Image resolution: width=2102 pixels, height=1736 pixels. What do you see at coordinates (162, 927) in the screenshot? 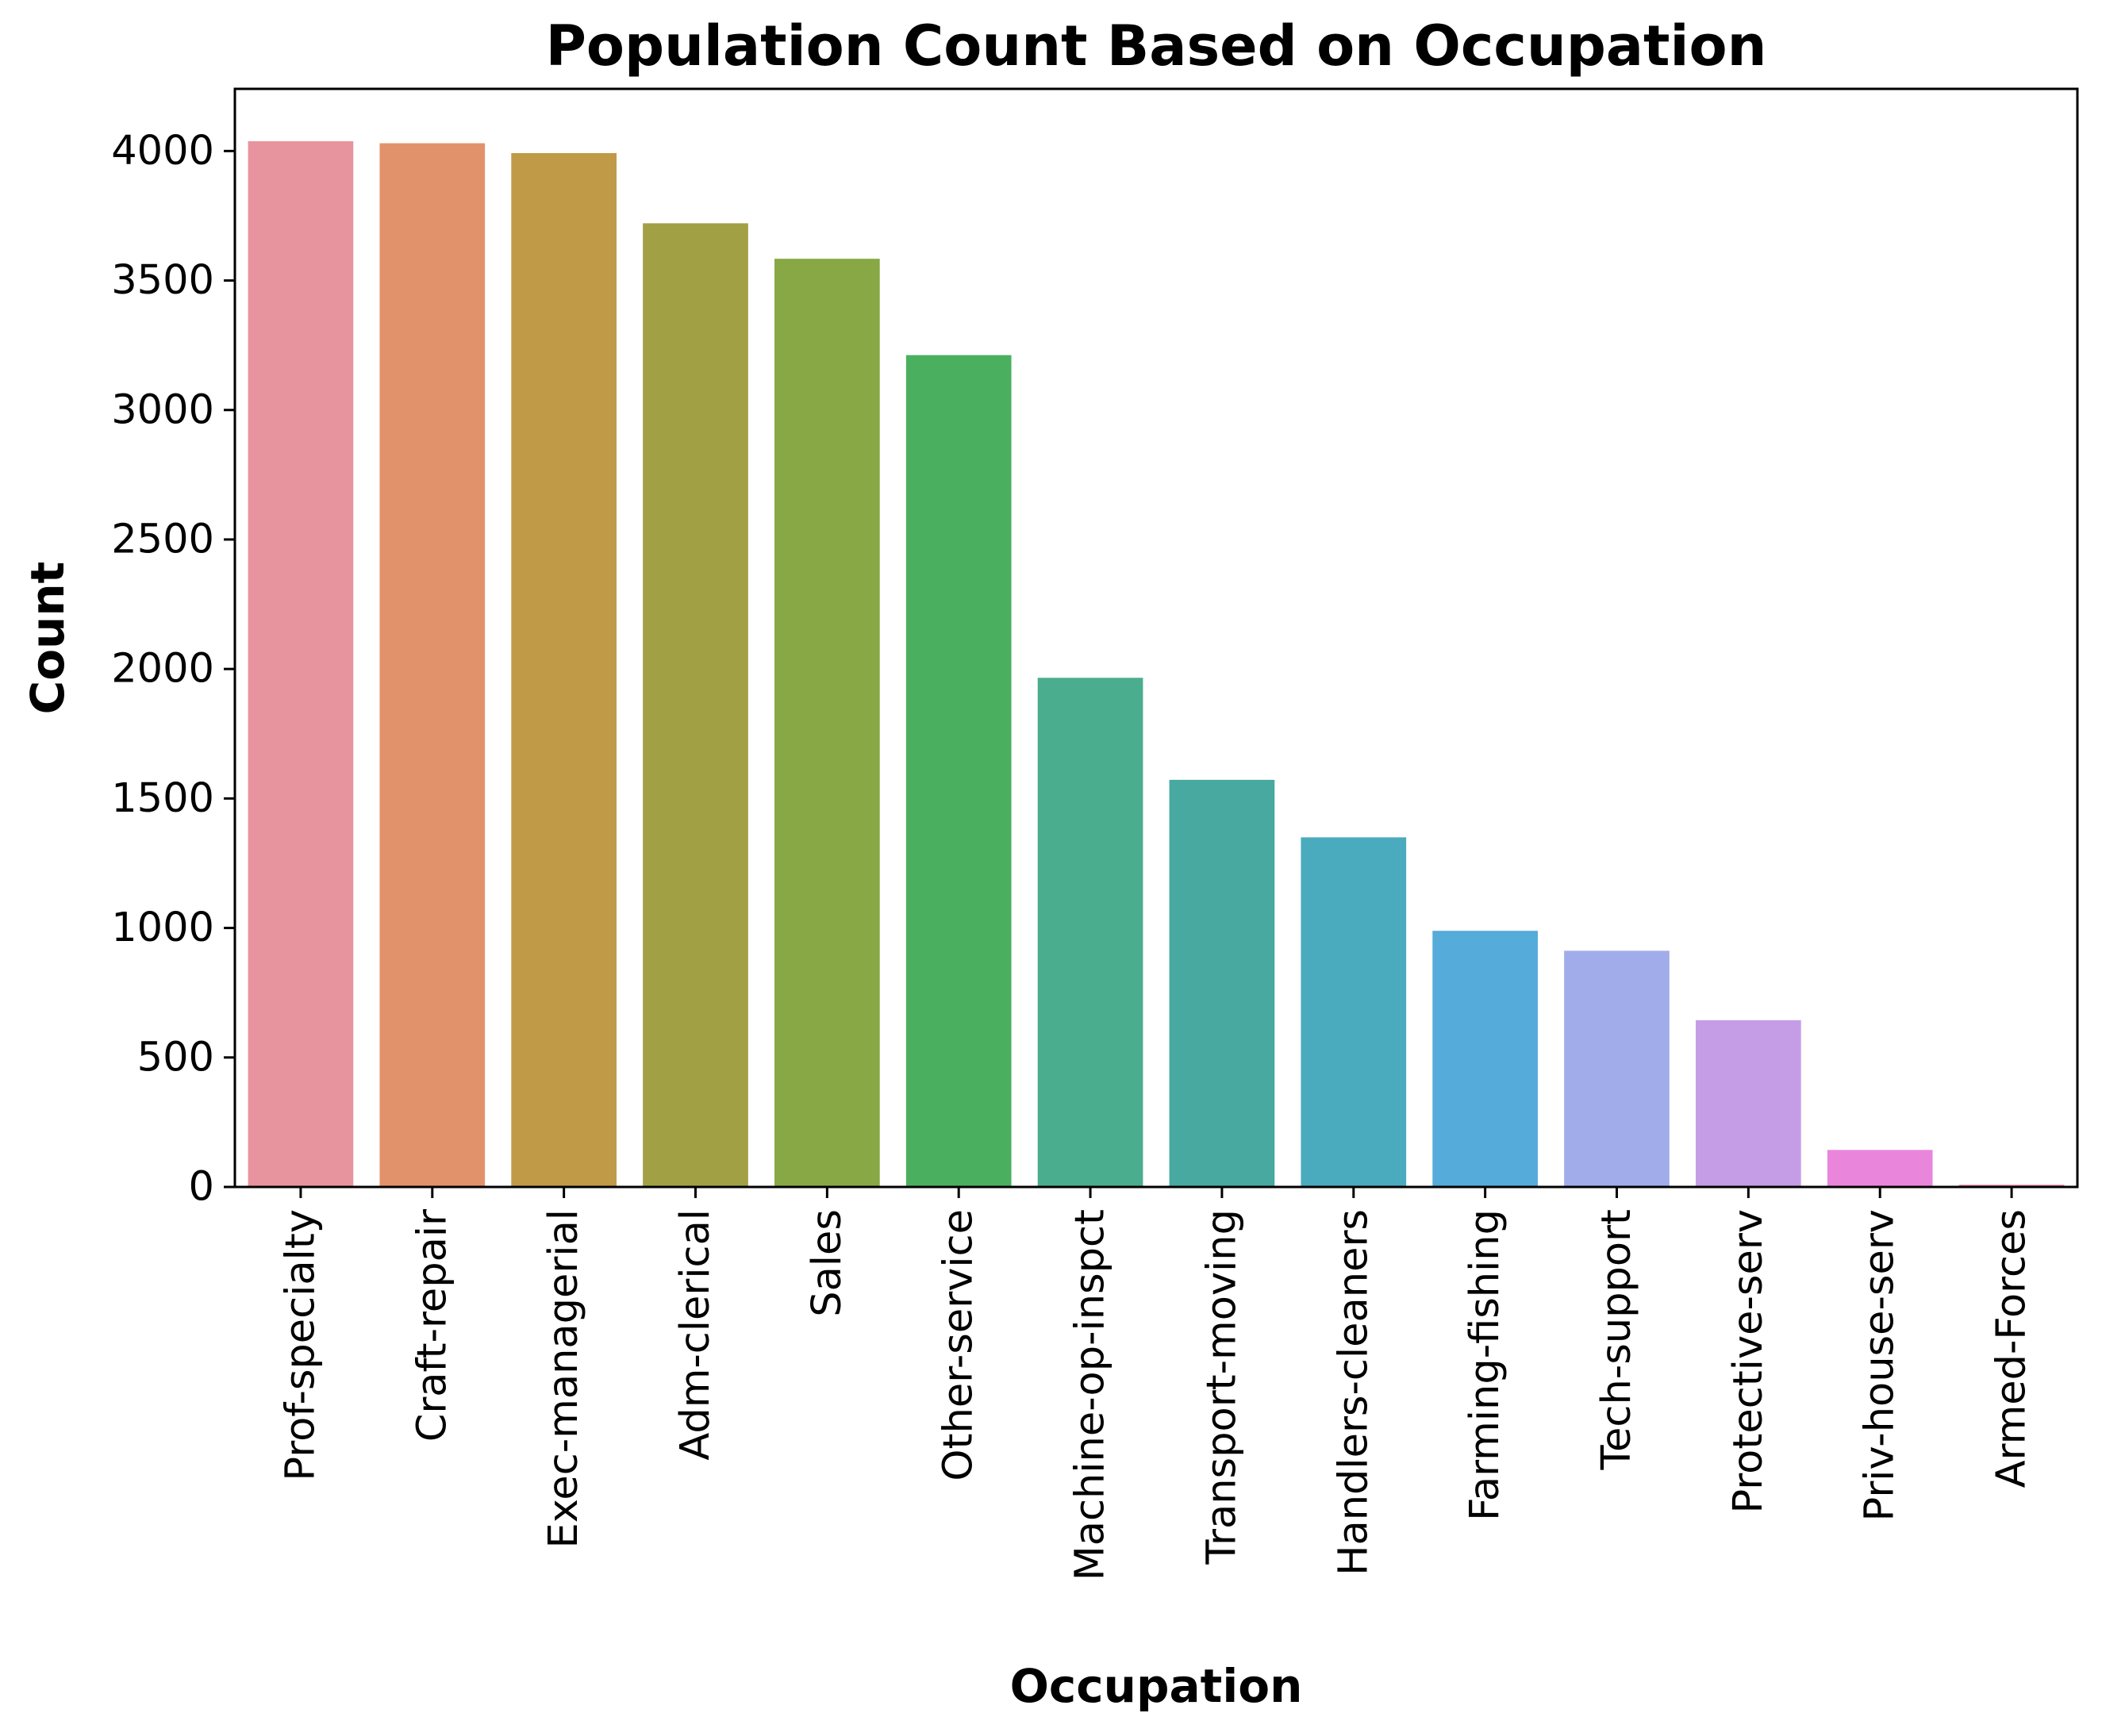
I see `y-tick-label: 1000` at bounding box center [162, 927].